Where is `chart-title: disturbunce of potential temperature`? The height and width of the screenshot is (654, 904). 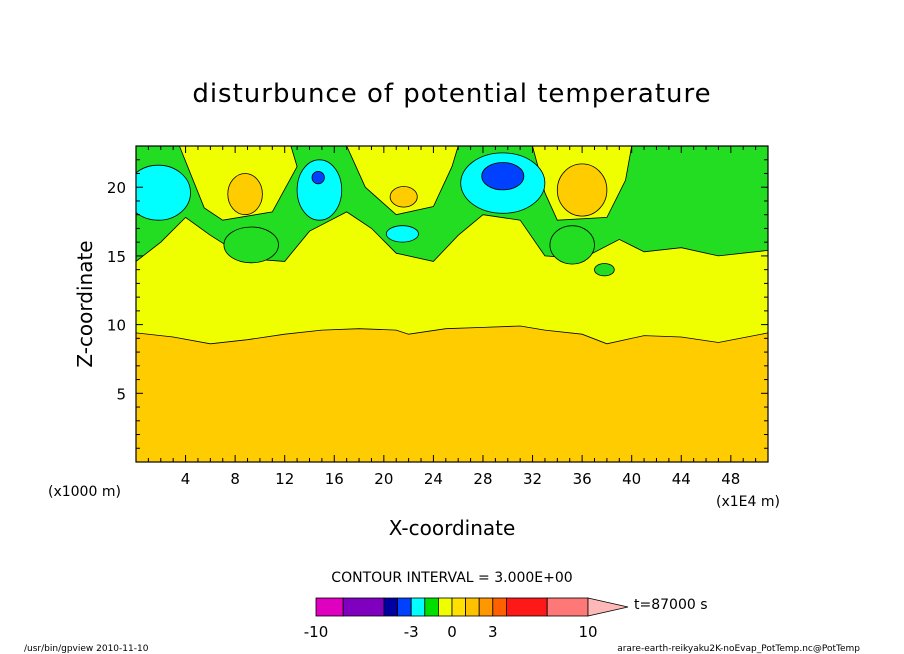 chart-title: disturbunce of potential temperature is located at coordinates (451, 94).